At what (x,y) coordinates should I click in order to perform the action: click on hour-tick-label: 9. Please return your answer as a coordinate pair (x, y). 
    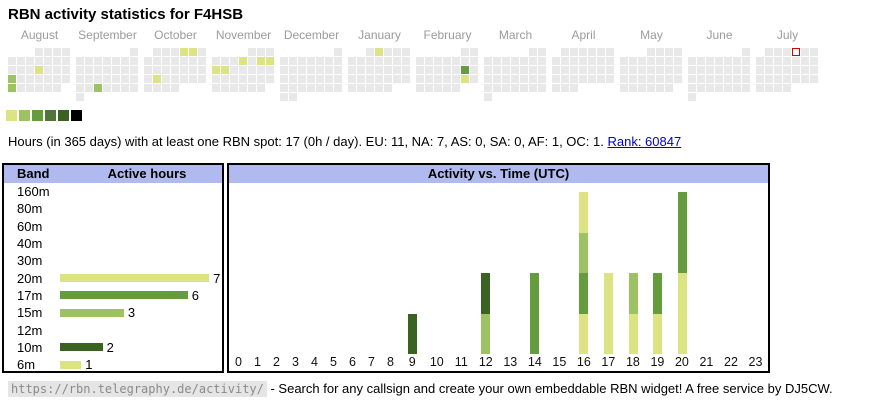
    Looking at the image, I should click on (412, 362).